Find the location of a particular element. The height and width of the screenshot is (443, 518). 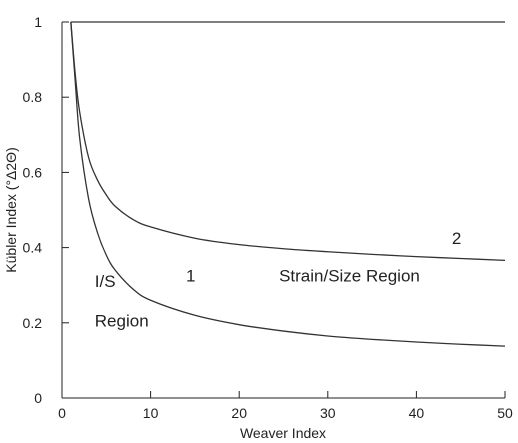

y-tick-label: 0.6 is located at coordinates (33, 172).